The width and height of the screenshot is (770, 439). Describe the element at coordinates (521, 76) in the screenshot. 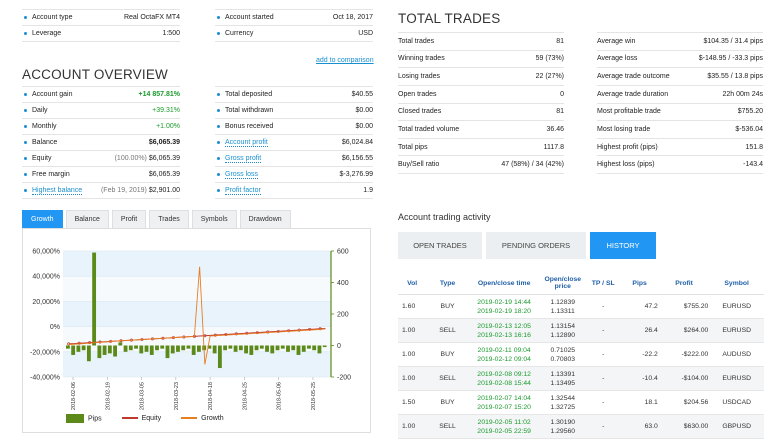

I see `tt-losing-value: 22 (27%)` at that location.